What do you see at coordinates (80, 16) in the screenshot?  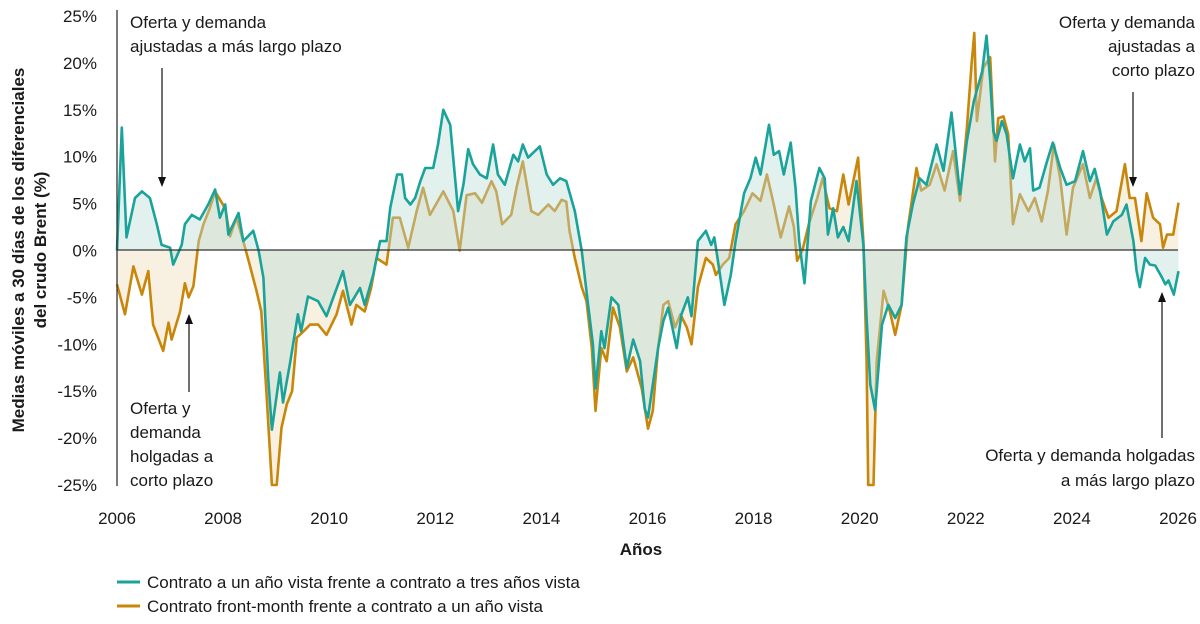 I see `y-tick-label: 25%` at bounding box center [80, 16].